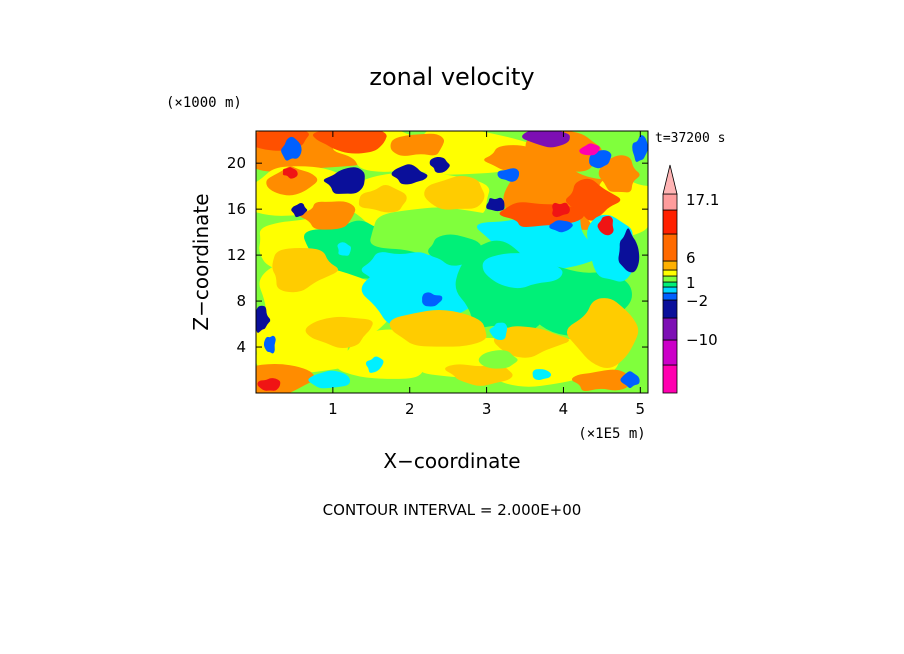  Describe the element at coordinates (691, 283) in the screenshot. I see `colorbar-tick-label: 1` at that location.